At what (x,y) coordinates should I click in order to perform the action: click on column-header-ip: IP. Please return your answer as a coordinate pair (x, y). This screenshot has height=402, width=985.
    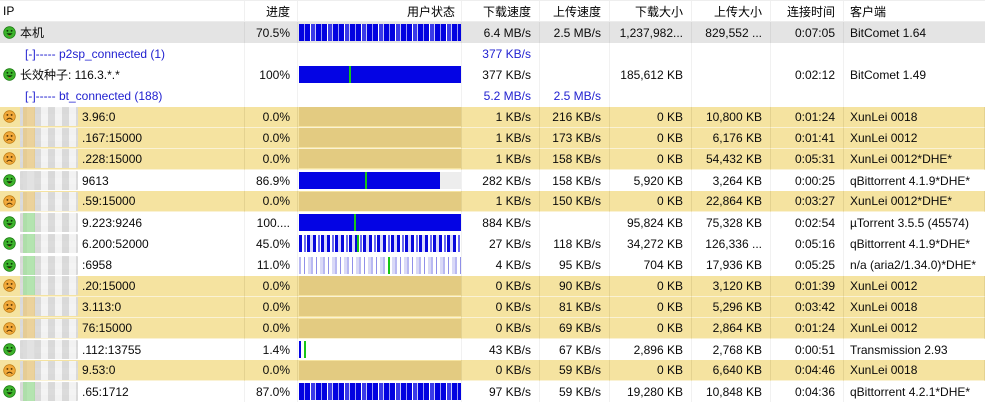
    Looking at the image, I should click on (122, 11).